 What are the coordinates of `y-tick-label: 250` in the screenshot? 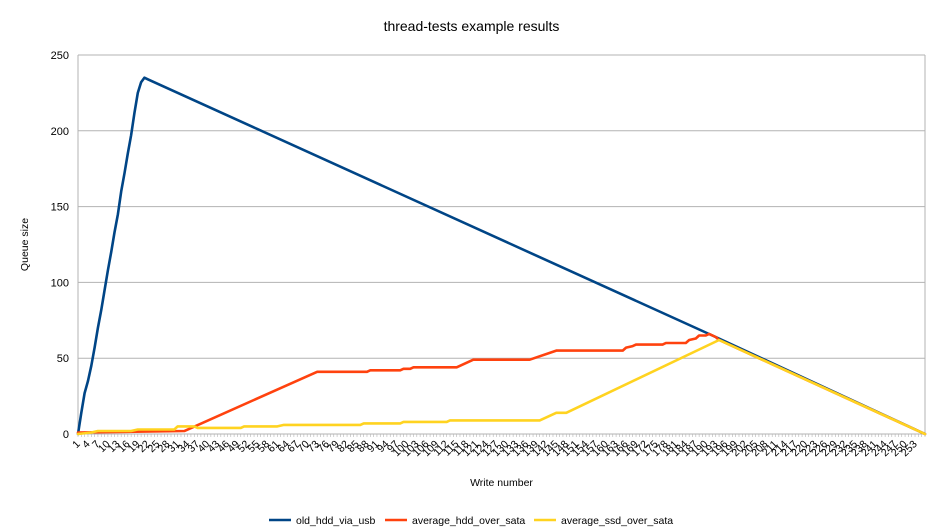 It's located at (60, 56).